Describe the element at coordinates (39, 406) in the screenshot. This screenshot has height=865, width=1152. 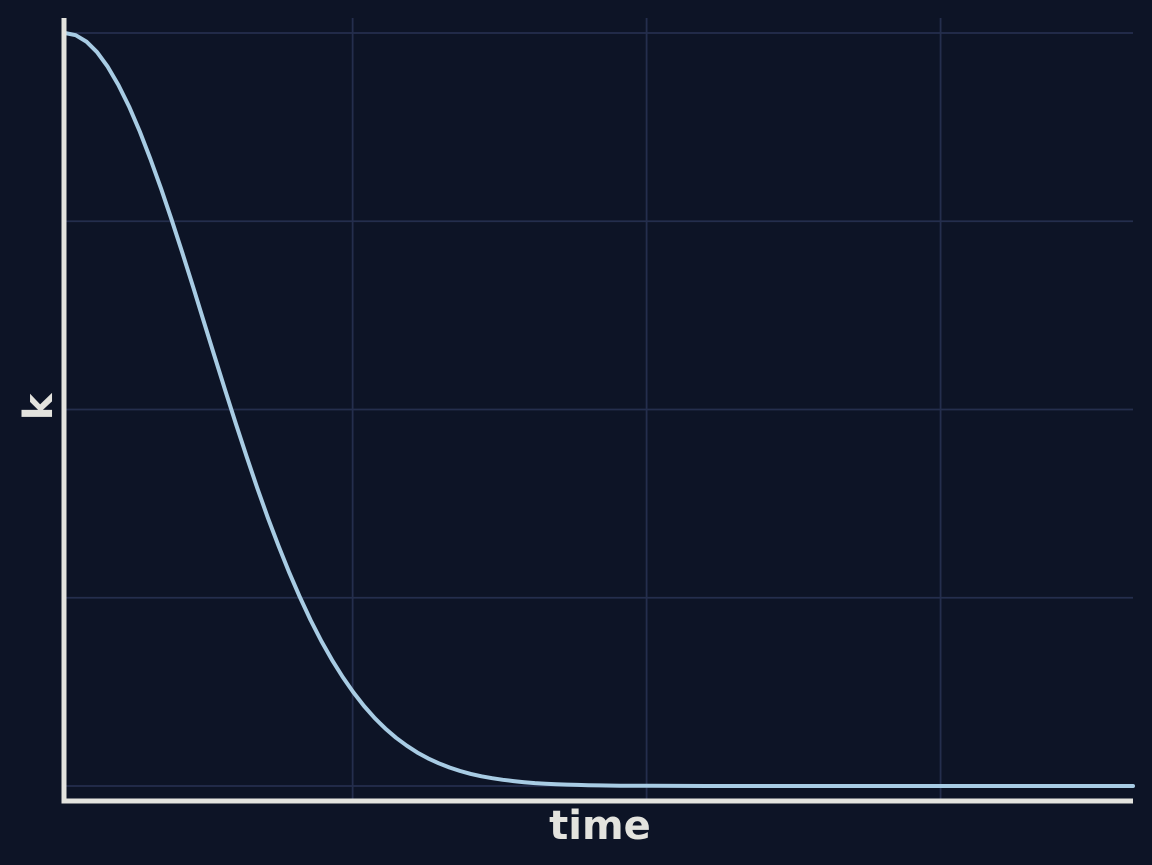
I see `y-axis-label: k` at that location.